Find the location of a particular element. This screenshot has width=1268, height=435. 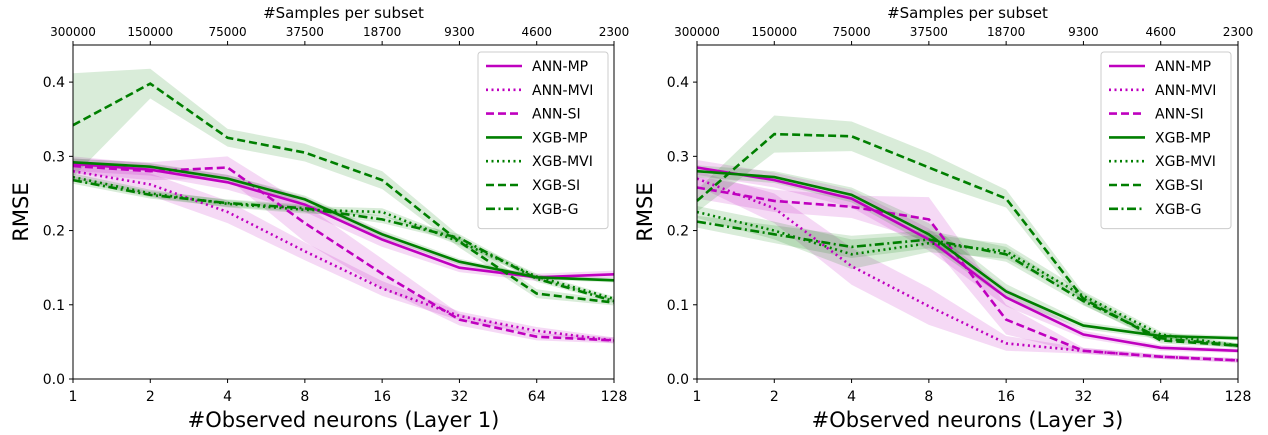

band-ann-mp is located at coordinates (343, 219).